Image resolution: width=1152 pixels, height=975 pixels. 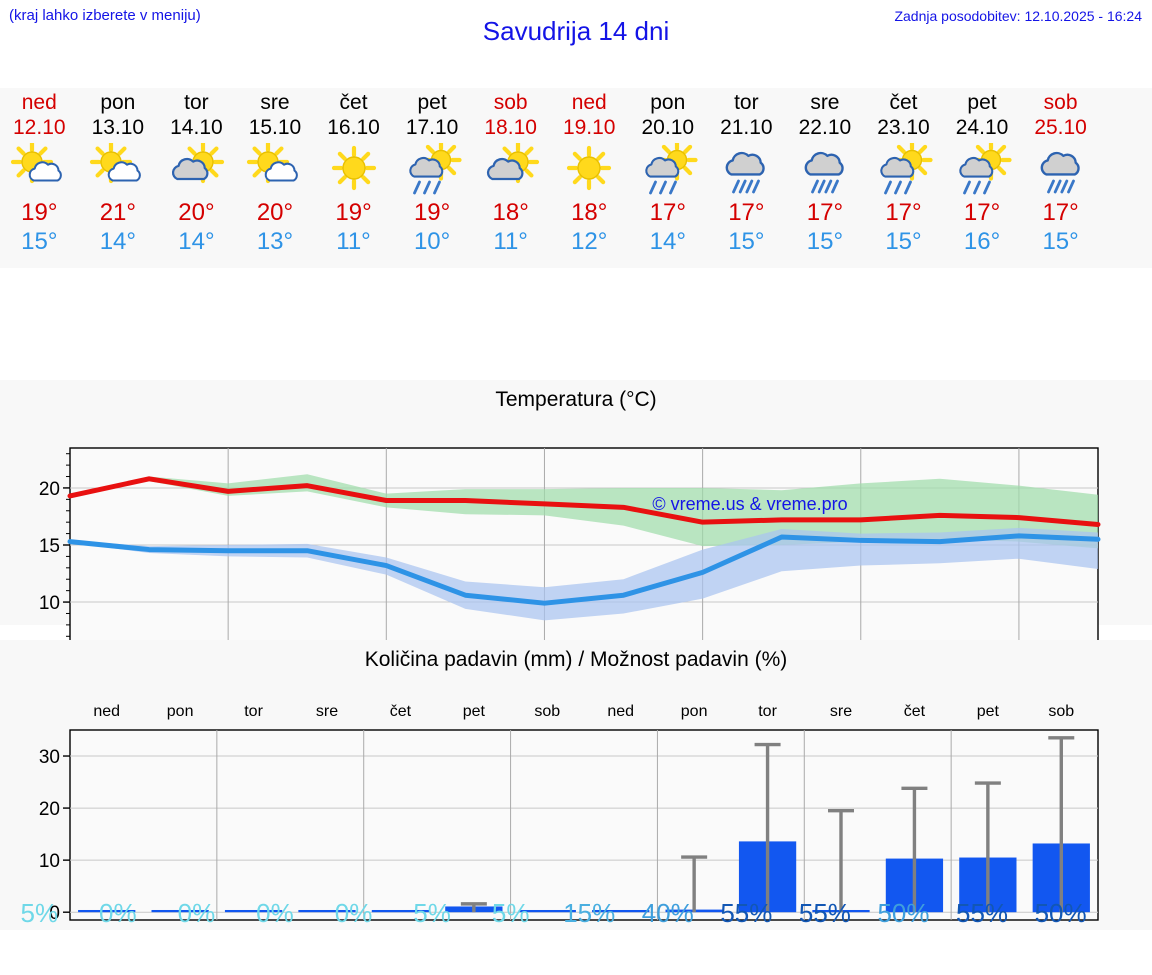 What do you see at coordinates (1060, 127) in the screenshot?
I see `day-date: 25.10` at bounding box center [1060, 127].